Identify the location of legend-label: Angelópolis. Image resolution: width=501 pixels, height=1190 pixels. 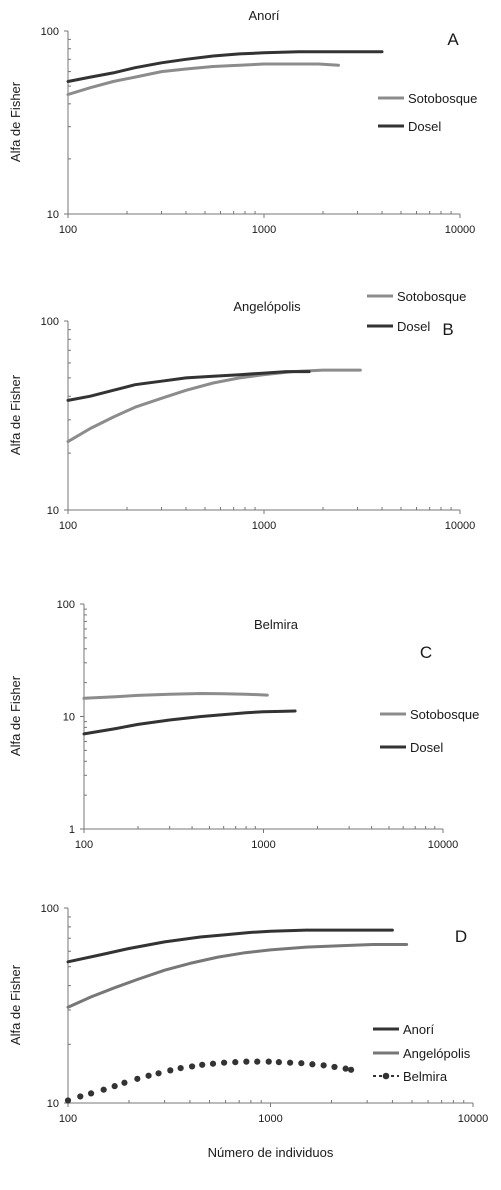
(437, 1053).